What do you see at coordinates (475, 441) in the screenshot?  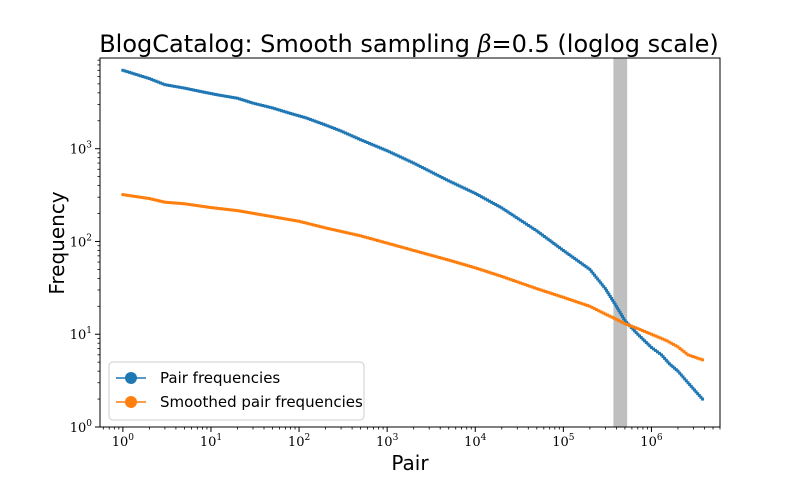 I see `x-tick-label: 104` at bounding box center [475, 441].